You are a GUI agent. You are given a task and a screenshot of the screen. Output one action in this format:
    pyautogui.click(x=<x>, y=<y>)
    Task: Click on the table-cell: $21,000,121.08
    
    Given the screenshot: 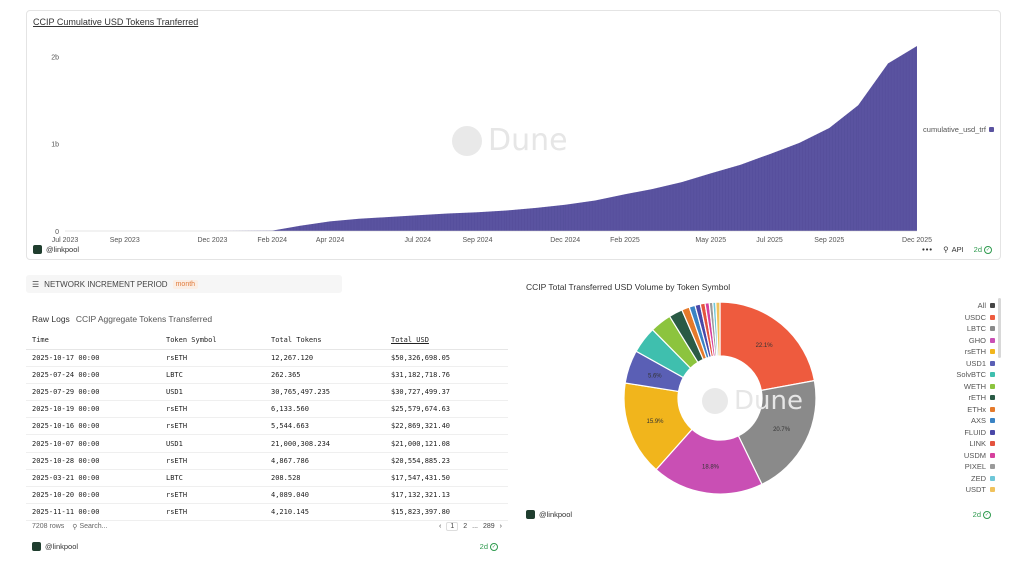 What is the action you would take?
    pyautogui.click(x=446, y=443)
    